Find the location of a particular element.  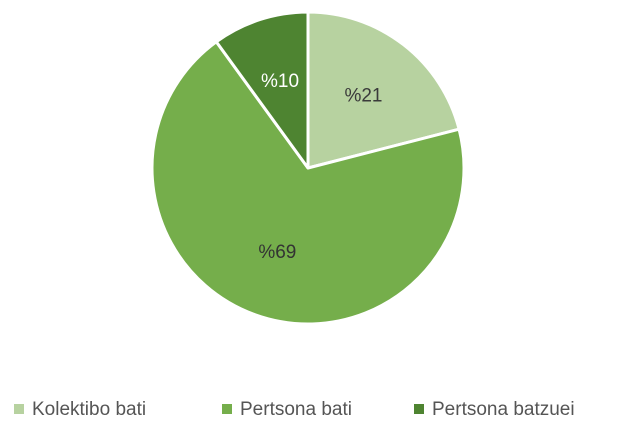

pie-data-labels: %21 %69 %10 is located at coordinates (320, 167).